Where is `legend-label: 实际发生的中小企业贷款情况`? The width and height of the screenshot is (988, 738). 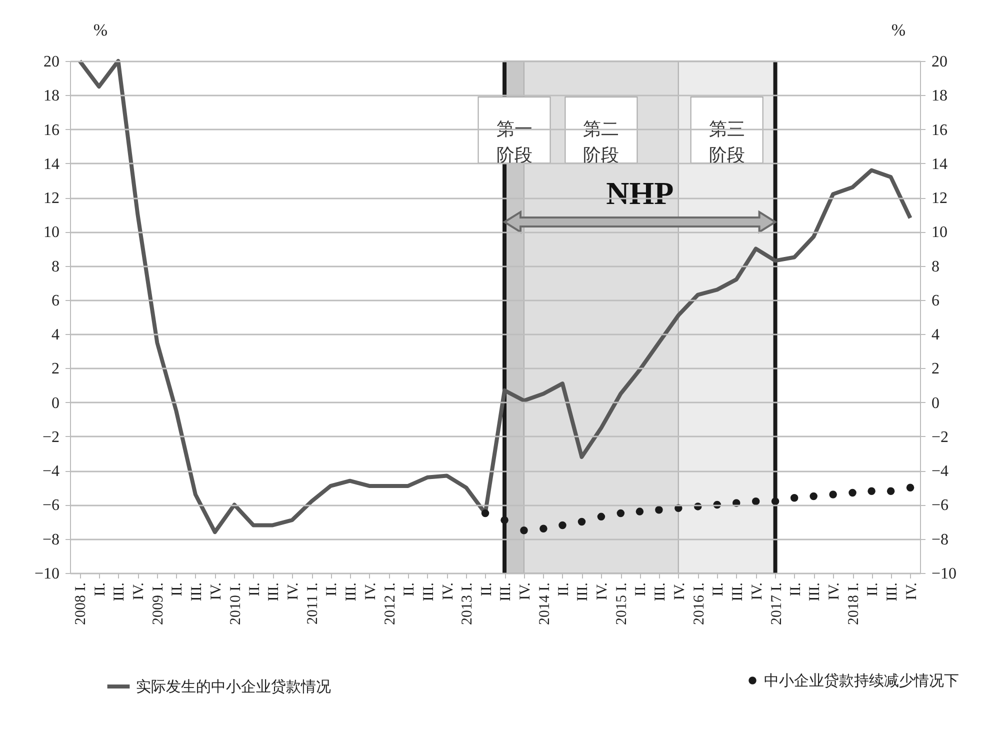
legend-label: 实际发生的中小企业贷款情况 is located at coordinates (233, 687).